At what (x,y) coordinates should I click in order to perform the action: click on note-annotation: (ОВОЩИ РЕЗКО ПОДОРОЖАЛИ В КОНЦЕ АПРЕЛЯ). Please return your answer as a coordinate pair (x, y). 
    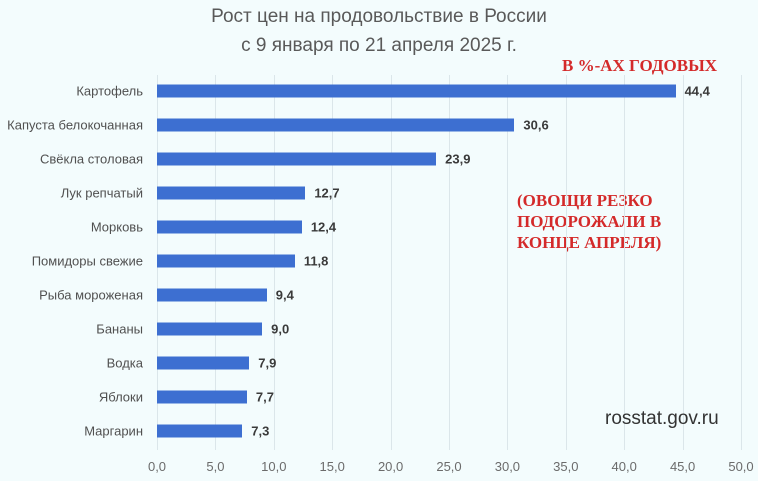
    Looking at the image, I should click on (589, 221).